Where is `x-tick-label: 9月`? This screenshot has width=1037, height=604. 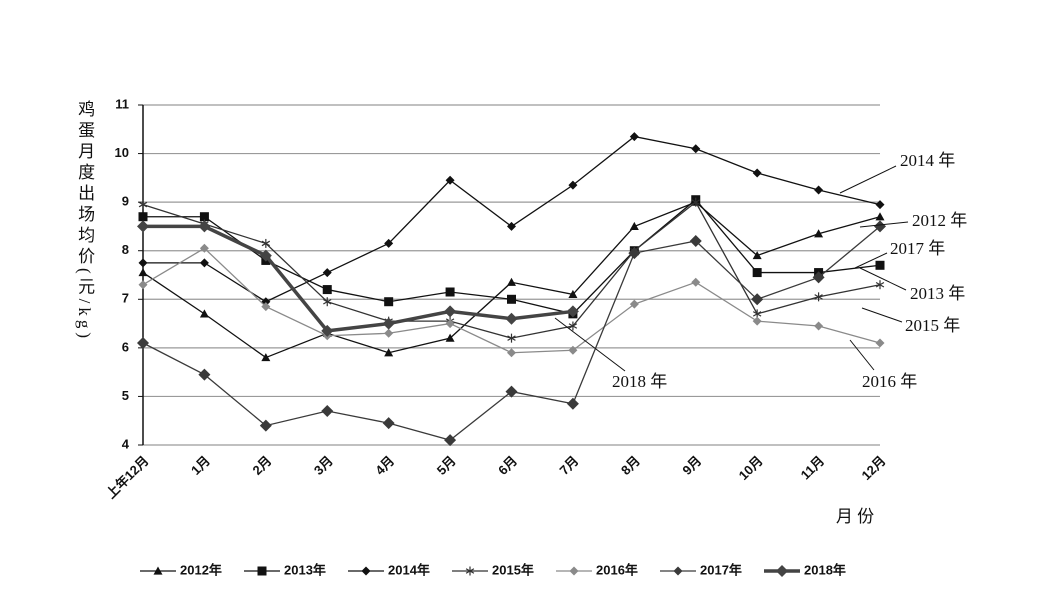 x-tick-label: 9月 is located at coordinates (691, 465).